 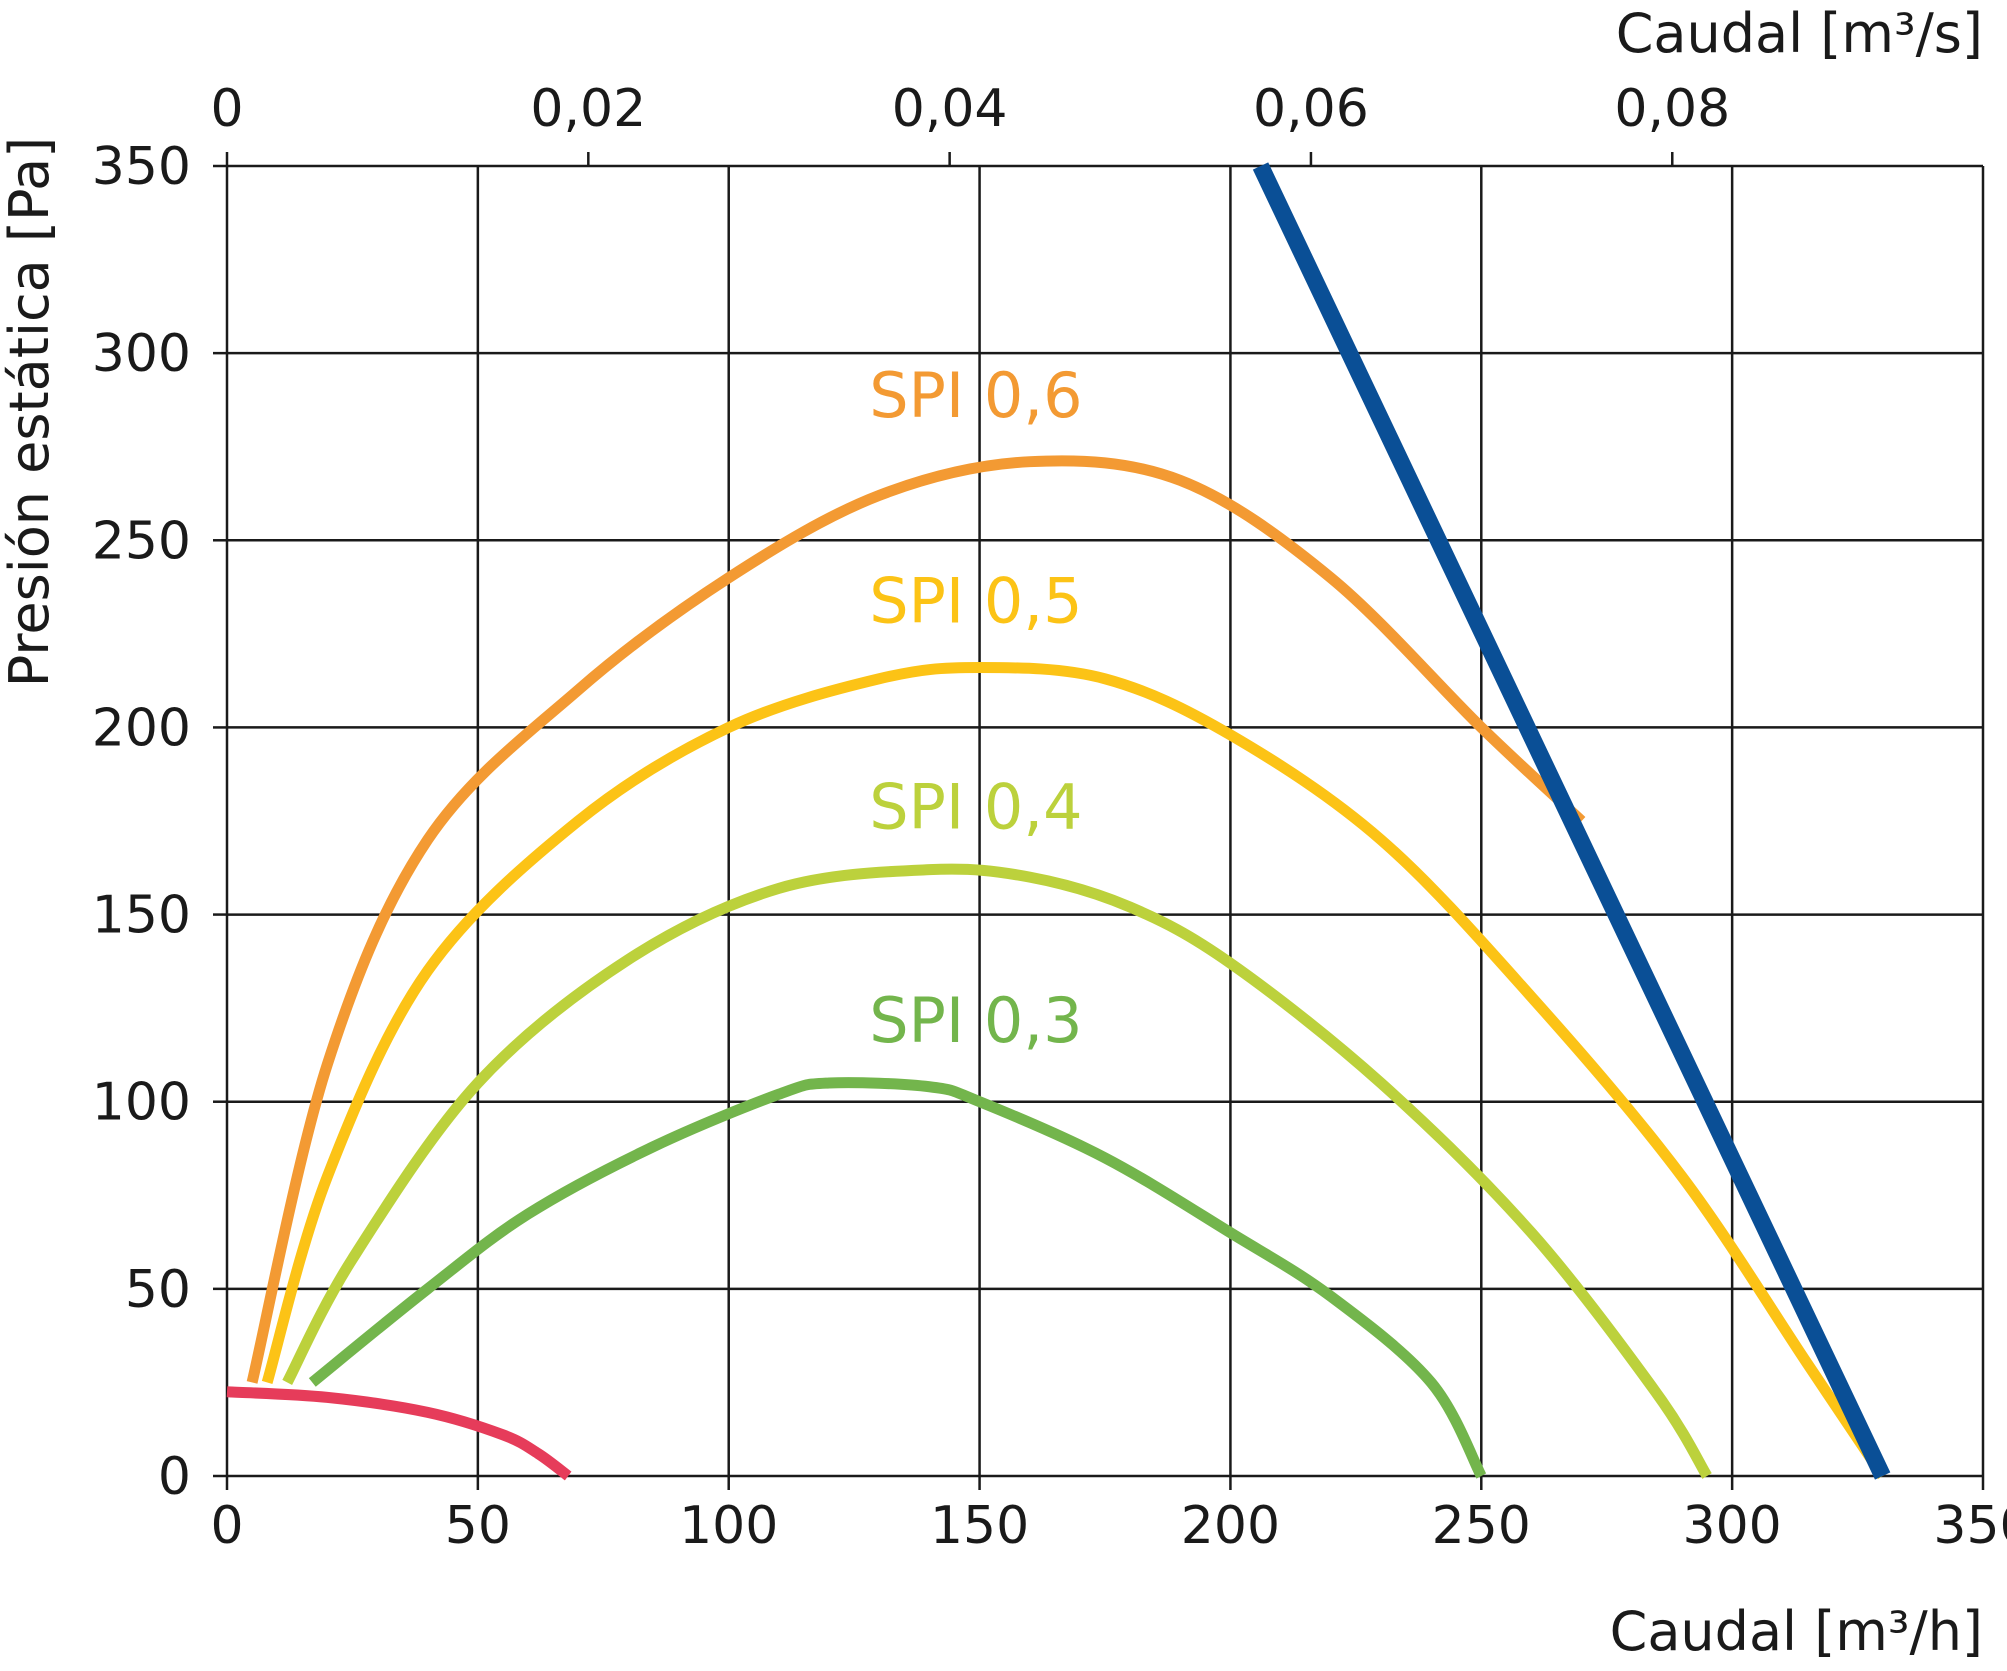 I want to click on x-tick-label: 50, so click(x=478, y=1526).